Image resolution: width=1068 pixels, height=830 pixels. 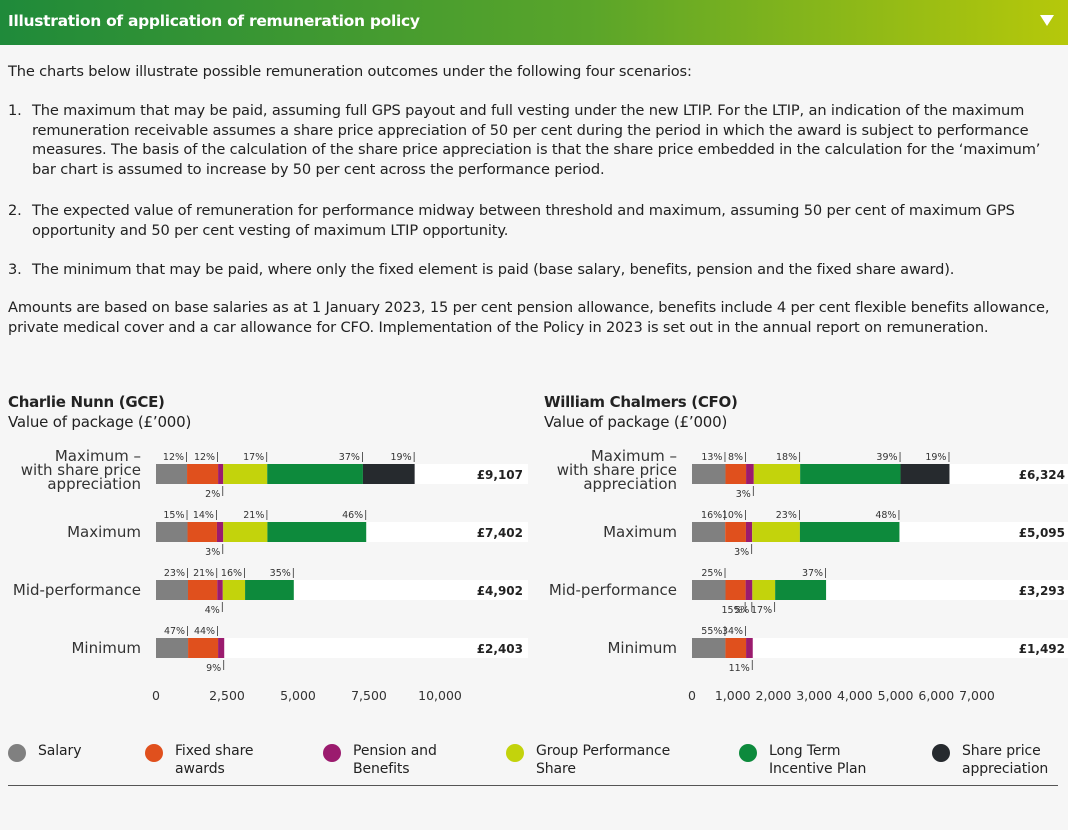 I want to click on segment-percent-label: 44%, so click(x=204, y=631).